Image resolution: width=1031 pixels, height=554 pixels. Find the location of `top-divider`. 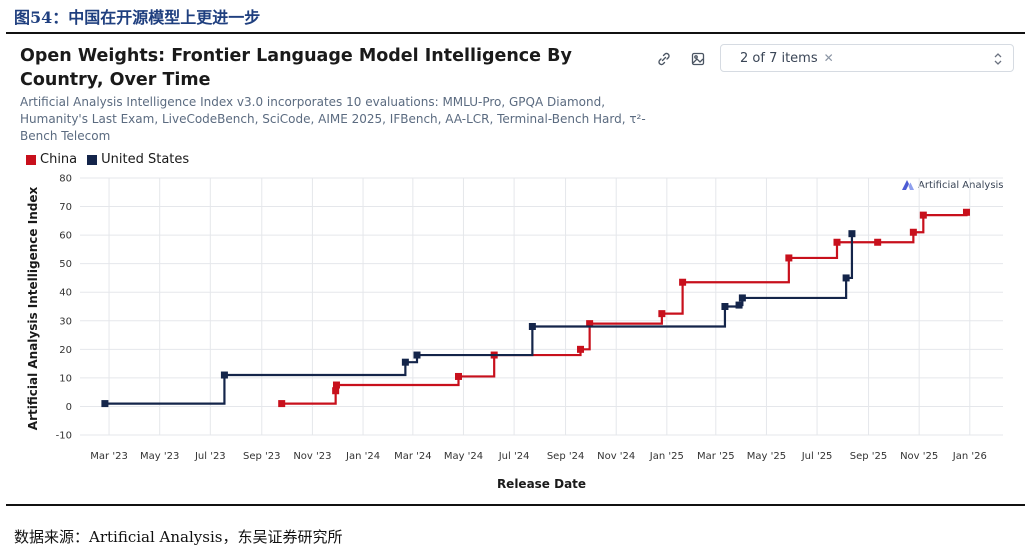

top-divider is located at coordinates (515, 33).